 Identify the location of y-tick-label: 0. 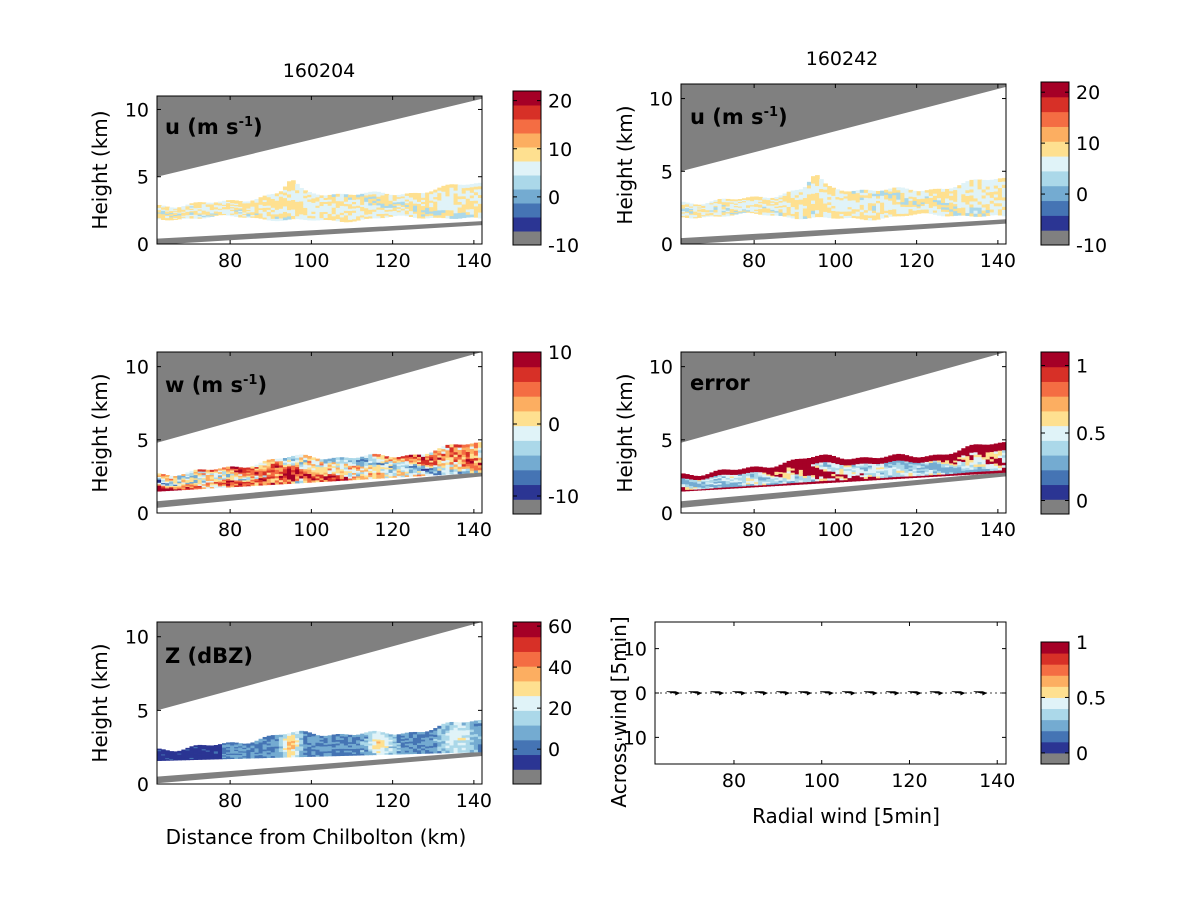
(143, 245).